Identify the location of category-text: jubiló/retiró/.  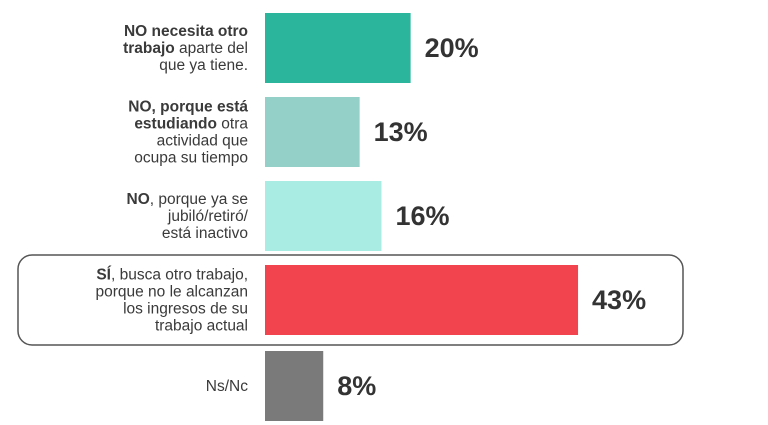
(208, 216).